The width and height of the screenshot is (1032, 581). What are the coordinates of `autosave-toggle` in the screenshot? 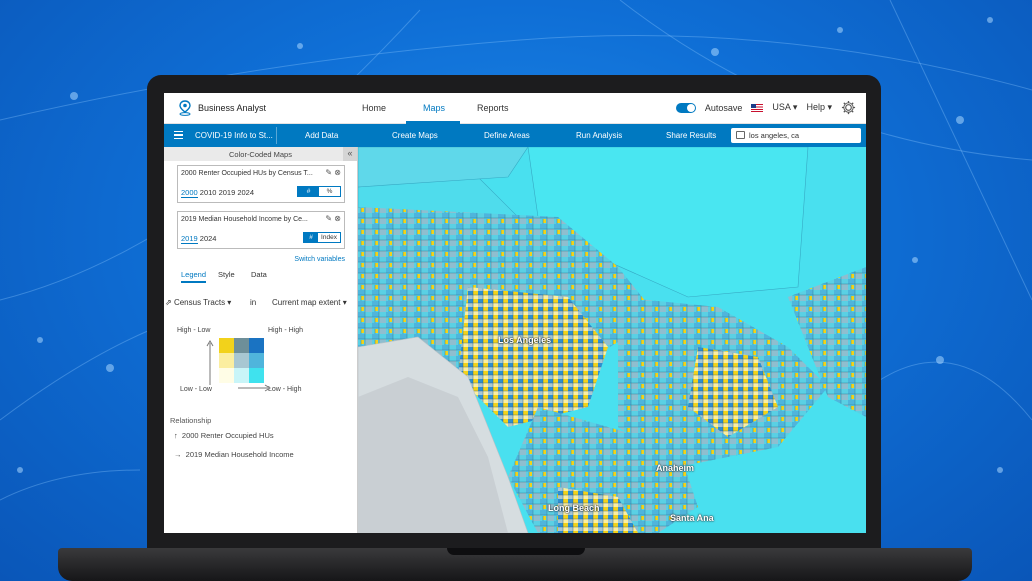 It's located at (685, 107).